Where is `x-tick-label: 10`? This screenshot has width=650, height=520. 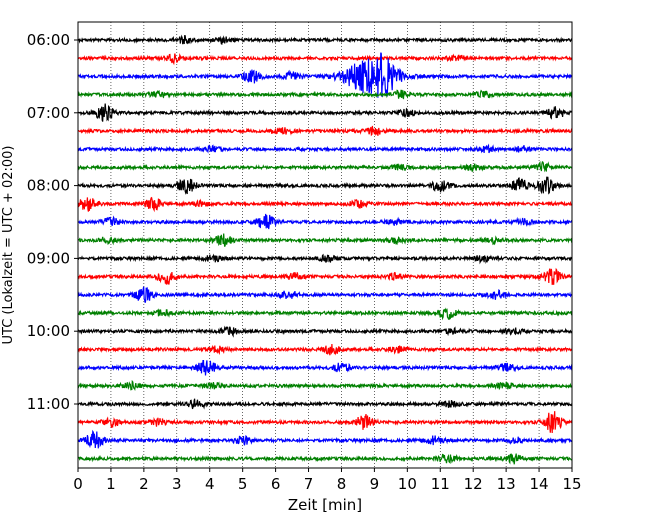
x-tick-label: 10 is located at coordinates (407, 484).